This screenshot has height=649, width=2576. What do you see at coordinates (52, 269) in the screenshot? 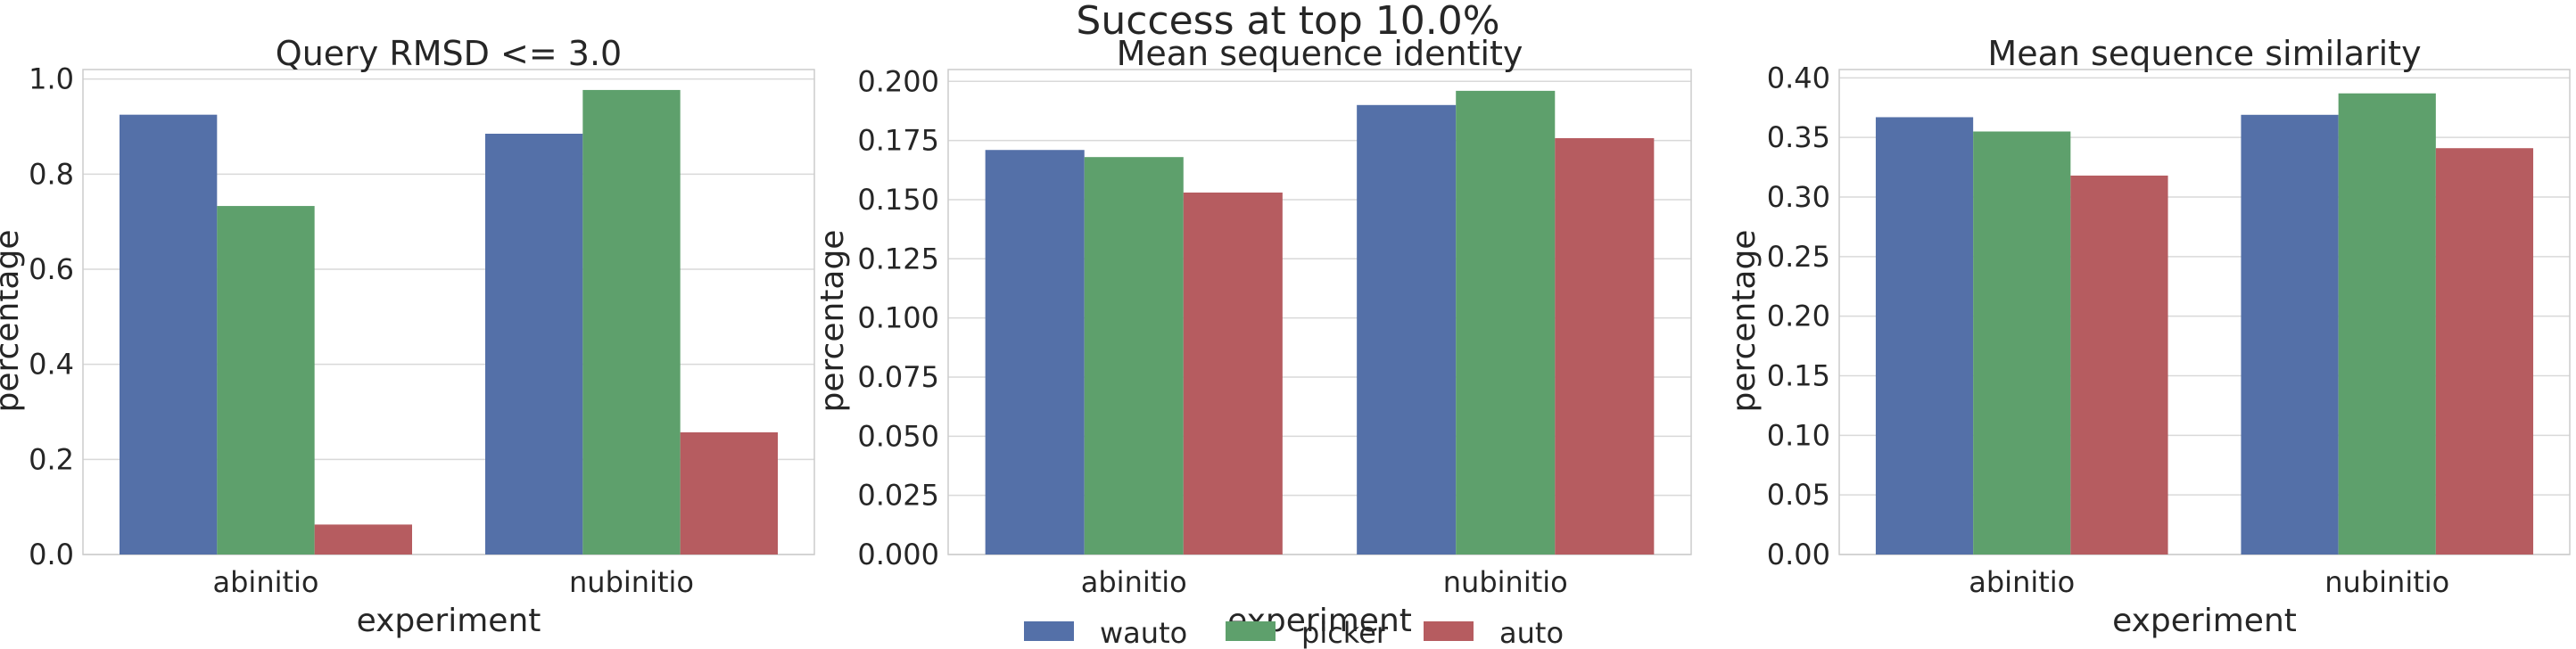
I see `y-tick-label: 0.6` at bounding box center [52, 269].